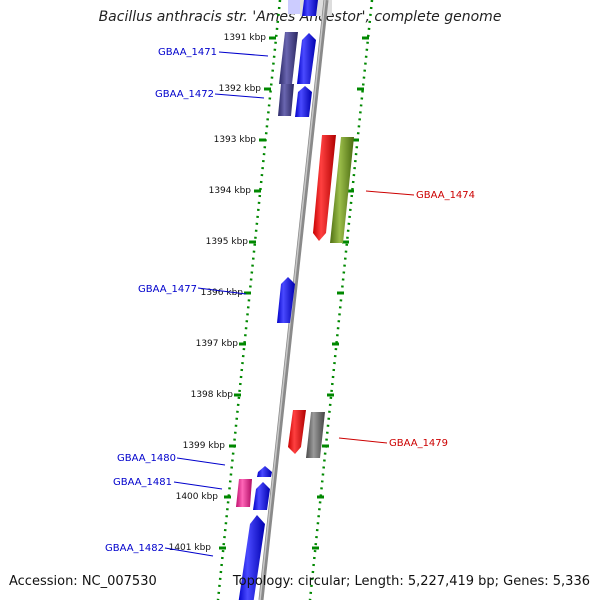  I want to click on tick-label-1399: 1399 kbp, so click(204, 446).